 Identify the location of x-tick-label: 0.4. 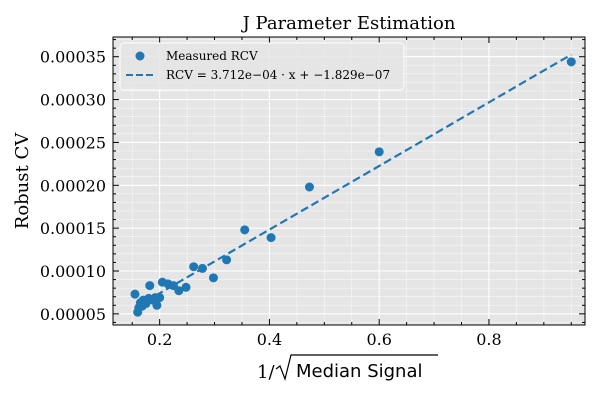
(269, 339).